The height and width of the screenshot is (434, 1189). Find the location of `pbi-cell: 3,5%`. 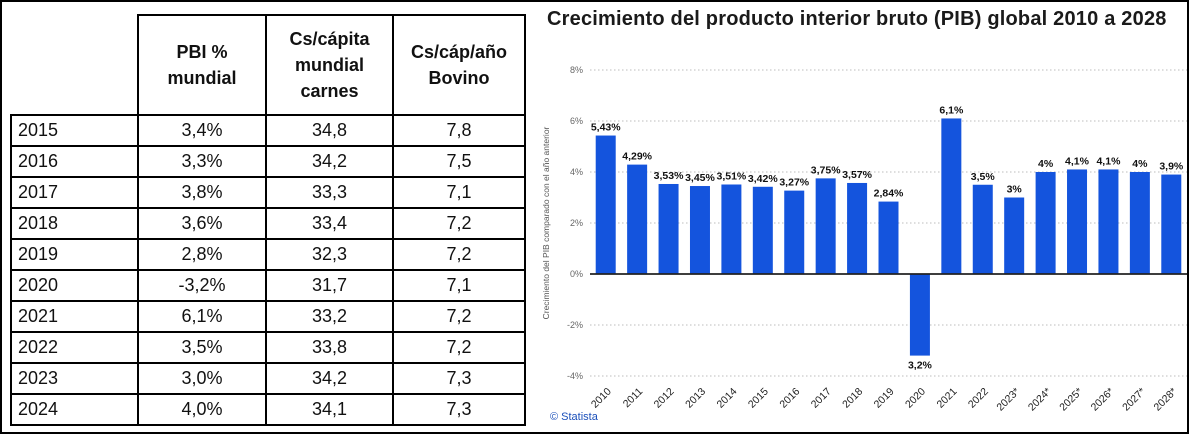

pbi-cell: 3,5% is located at coordinates (202, 347).